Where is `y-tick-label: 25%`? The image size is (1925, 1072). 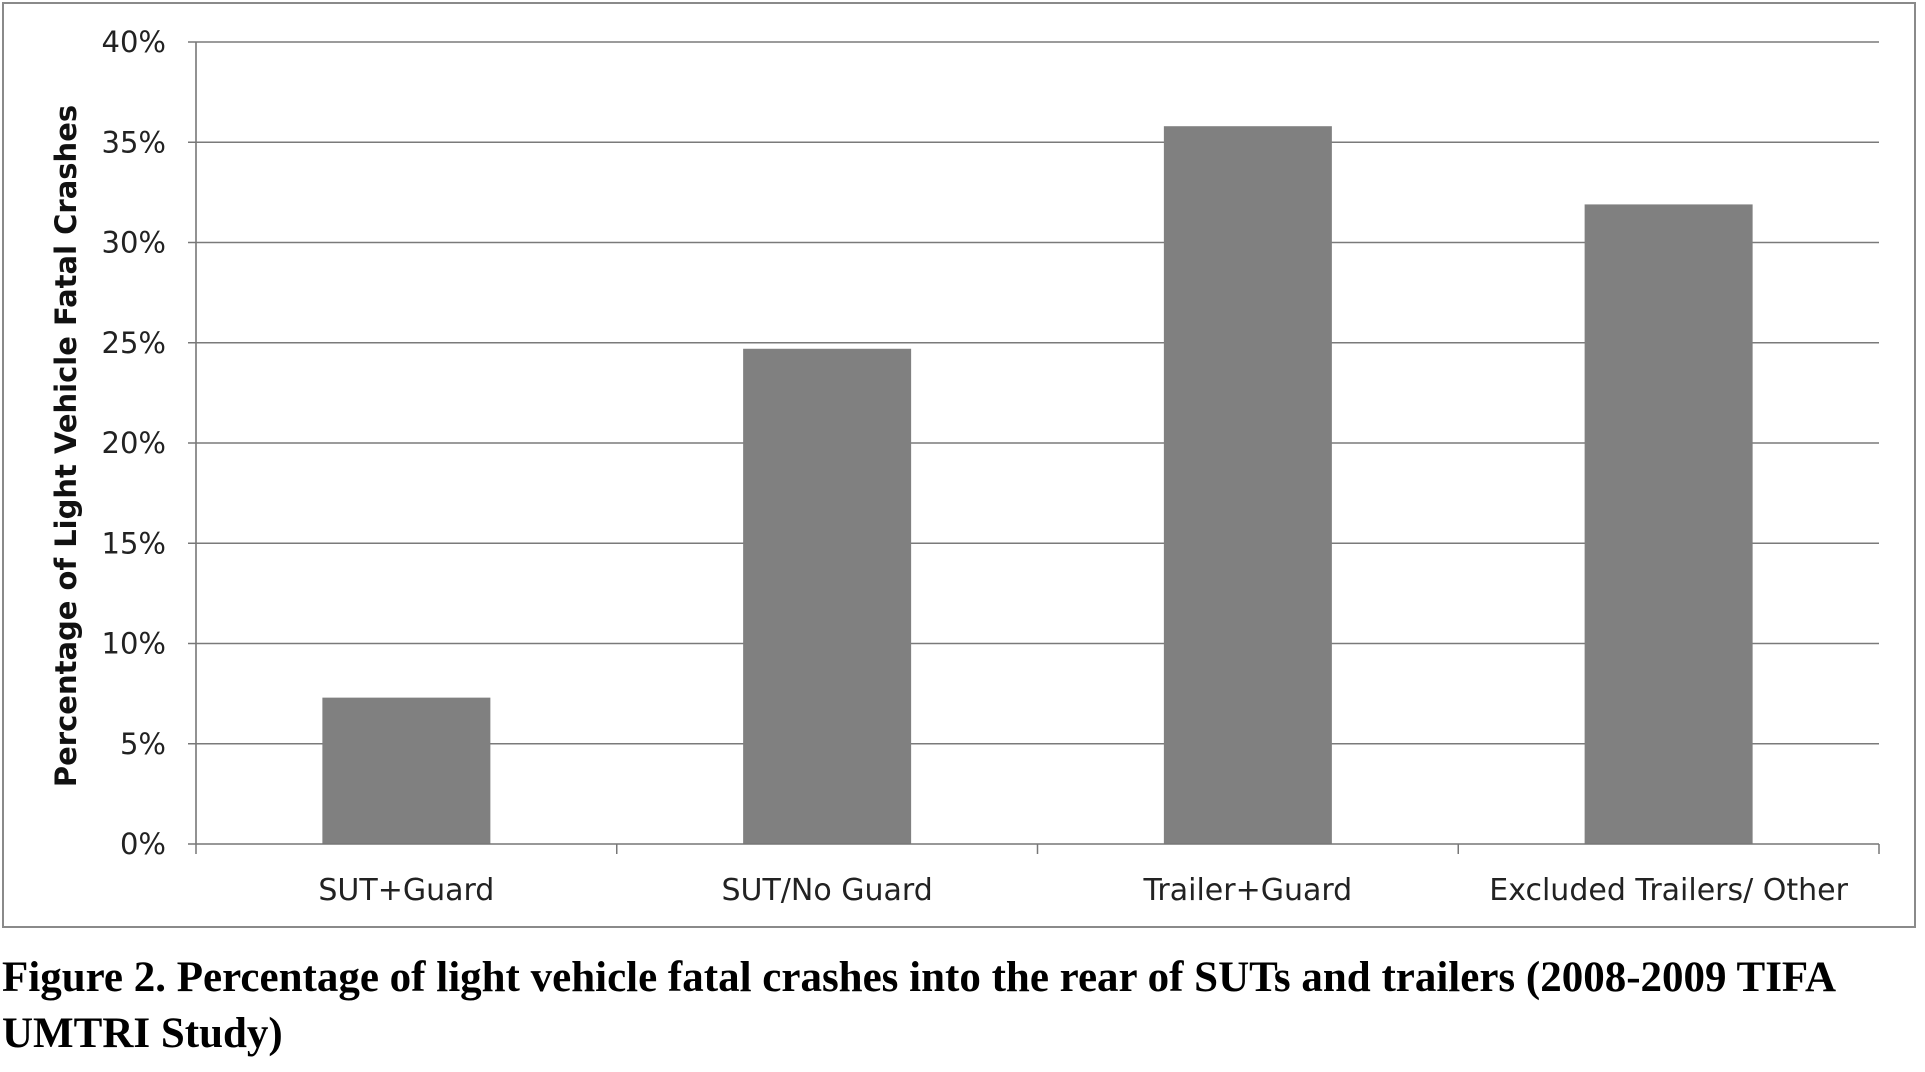 y-tick-label: 25% is located at coordinates (134, 343).